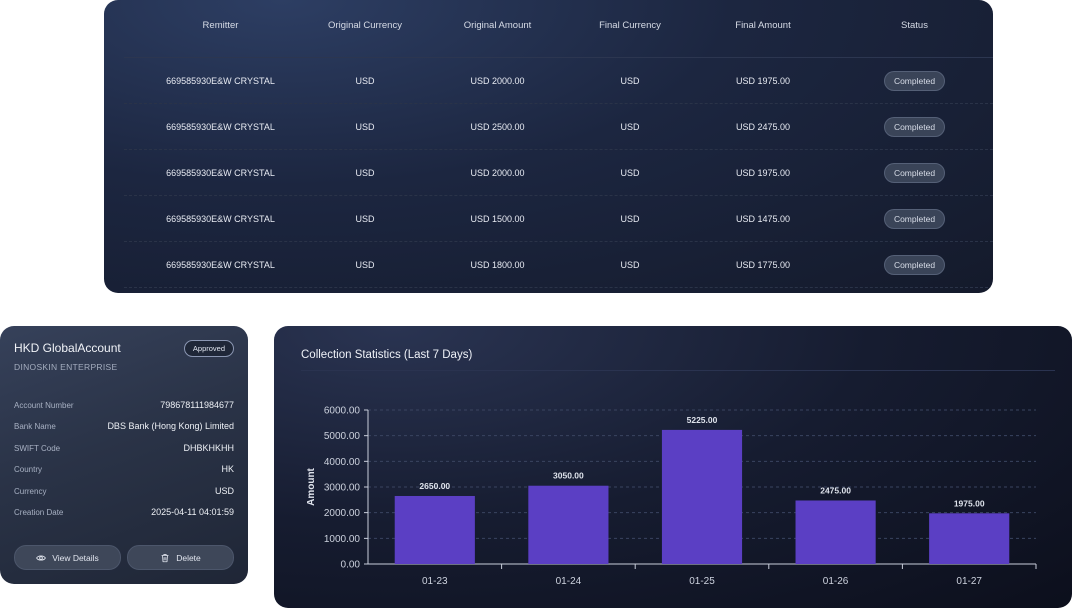 The width and height of the screenshot is (1072, 608). What do you see at coordinates (969, 503) in the screenshot?
I see `bar-value-label: 1975.00` at bounding box center [969, 503].